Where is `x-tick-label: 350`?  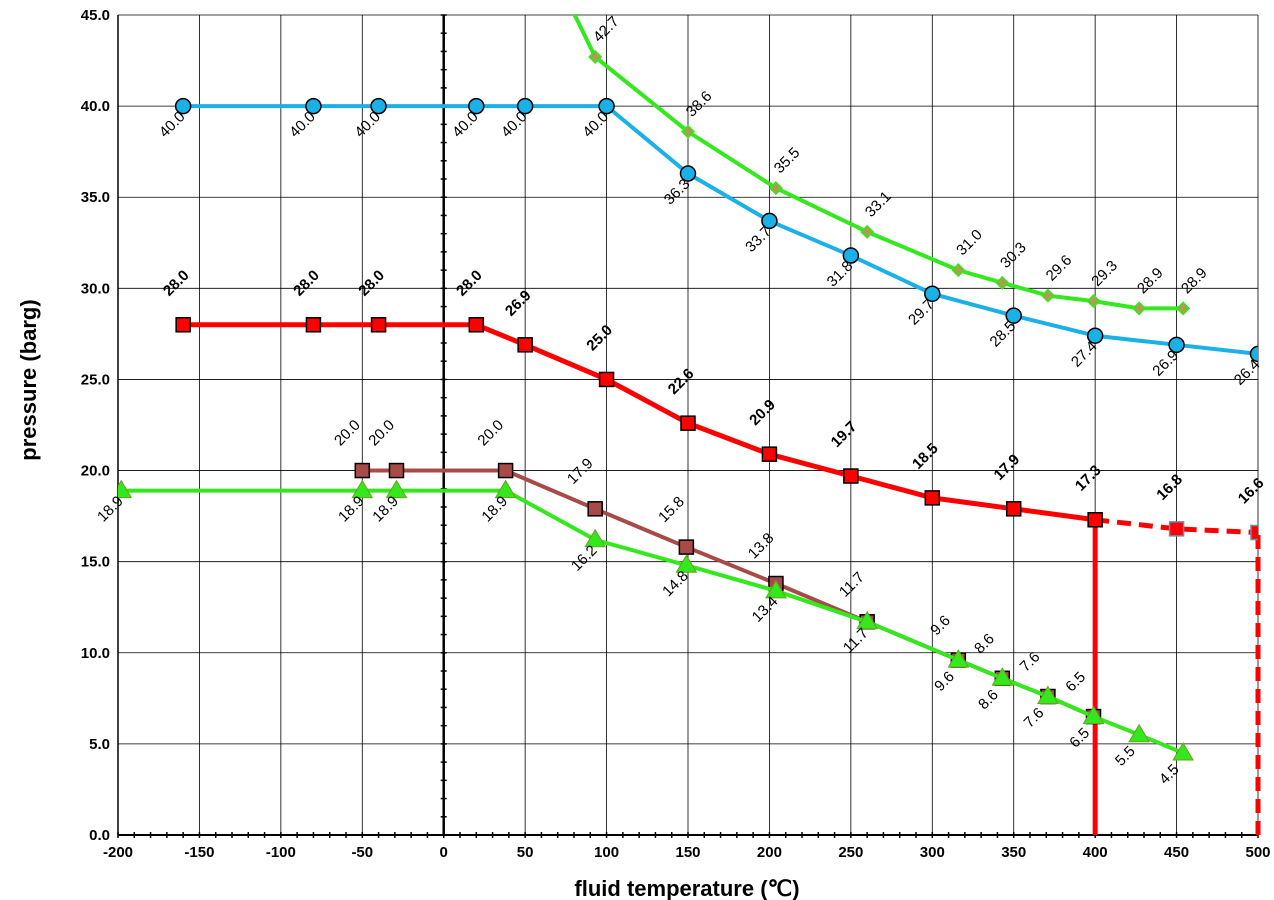 x-tick-label: 350 is located at coordinates (1013, 852).